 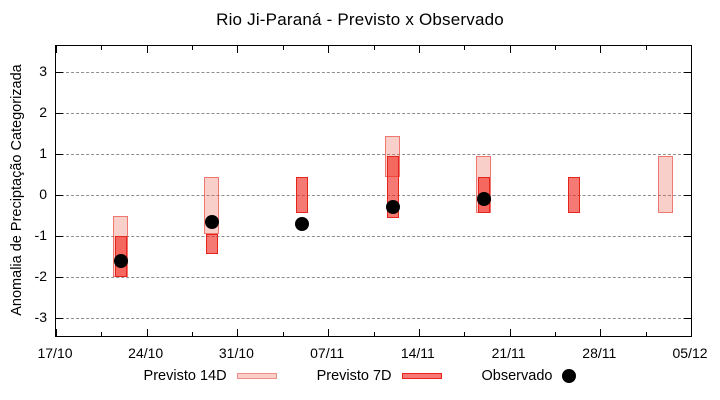 What do you see at coordinates (417, 353) in the screenshot?
I see `x-tick-label: 14/11` at bounding box center [417, 353].